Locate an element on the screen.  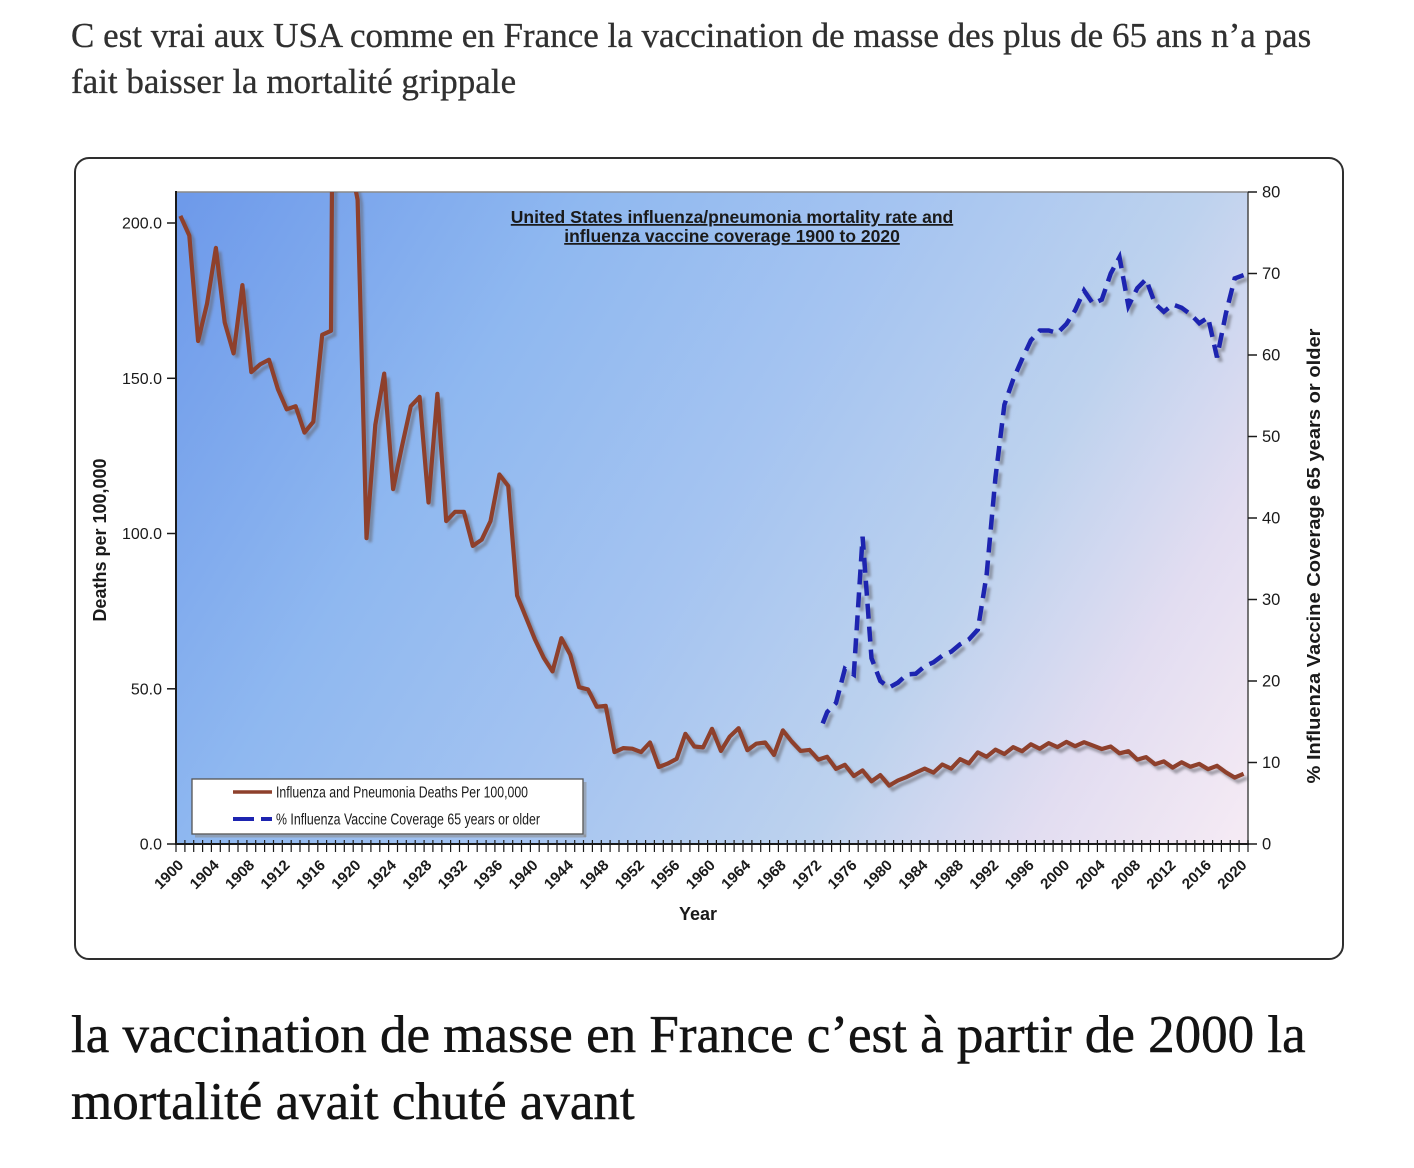
svg-text: 30 is located at coordinates (1271, 600).